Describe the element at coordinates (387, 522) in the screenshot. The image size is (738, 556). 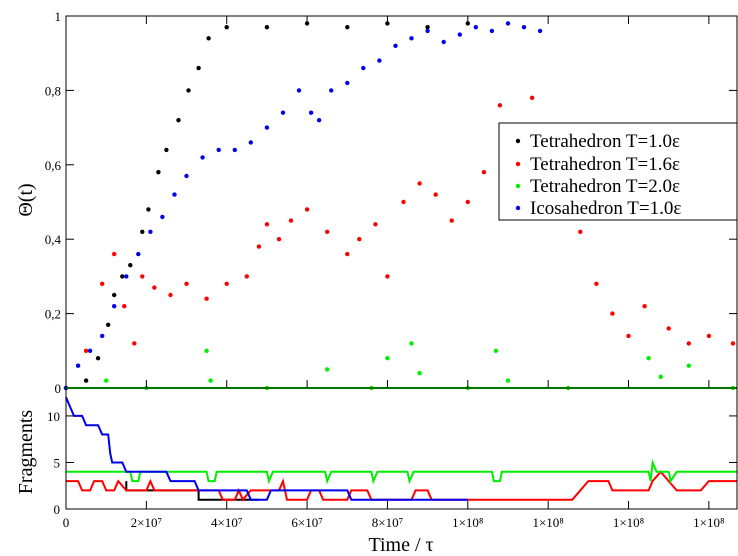
I see `bottom-x-tick-label-4: 8×10⁷` at that location.